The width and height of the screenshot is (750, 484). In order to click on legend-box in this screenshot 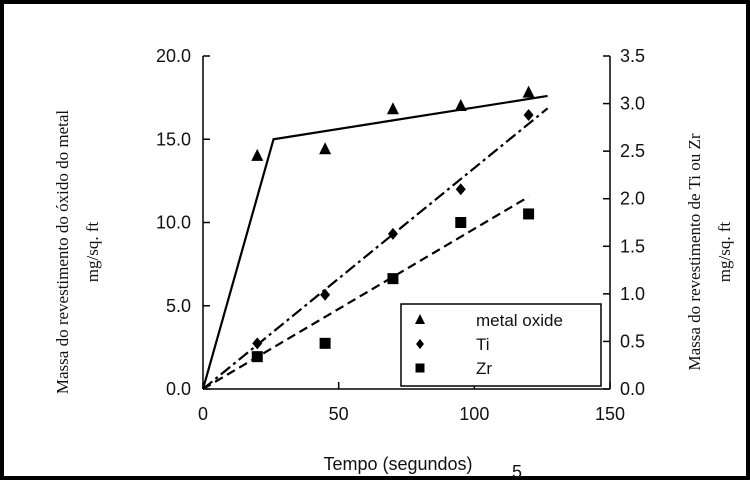, I will do `click(501, 345)`.